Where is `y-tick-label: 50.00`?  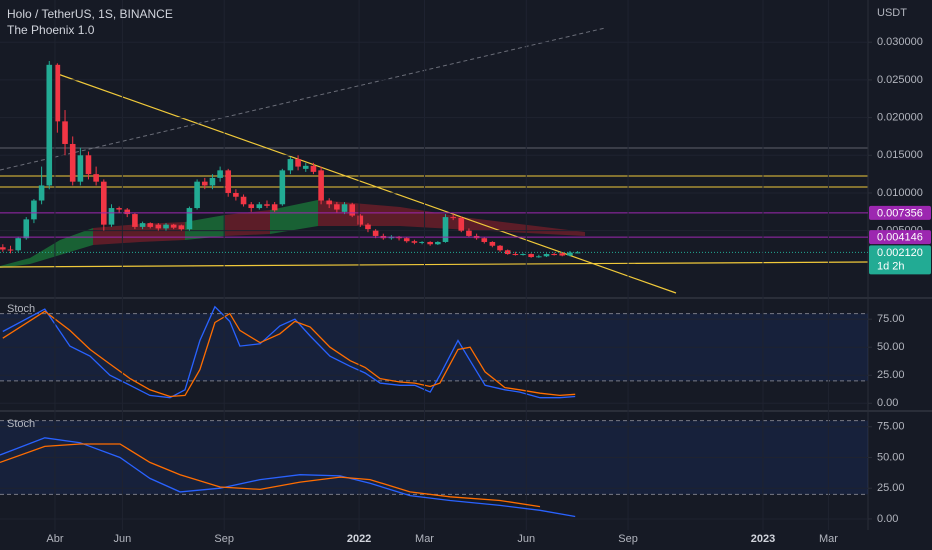
y-tick-label: 50.00 is located at coordinates (891, 457).